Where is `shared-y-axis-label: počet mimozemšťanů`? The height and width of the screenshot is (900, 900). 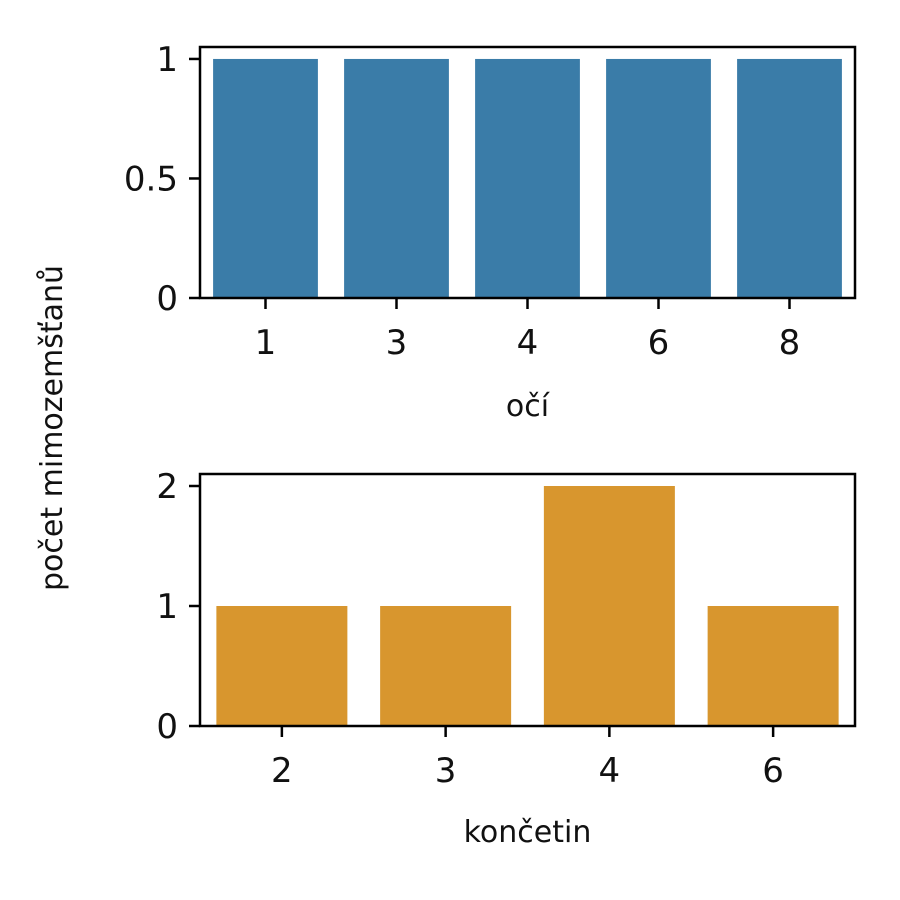 shared-y-axis-label: počet mimozemšťanů is located at coordinates (52, 428).